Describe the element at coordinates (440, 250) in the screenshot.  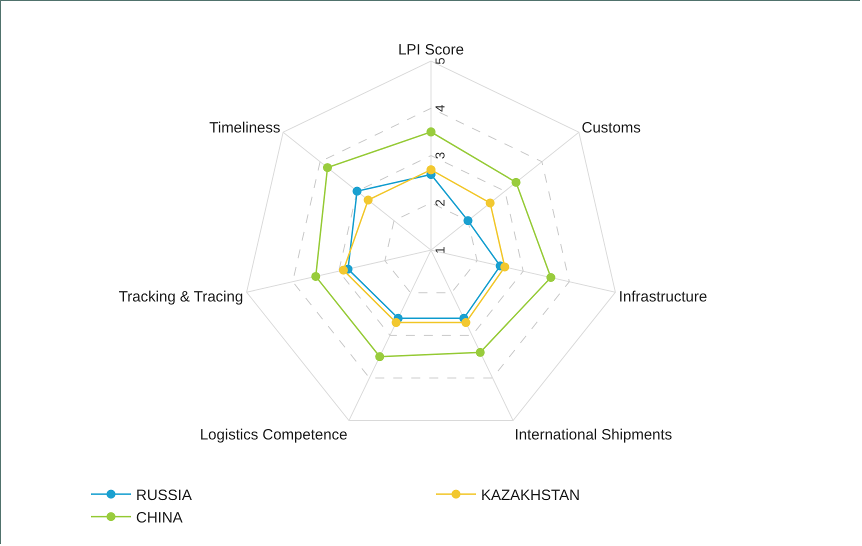
I see `y-tick-label: 1` at that location.